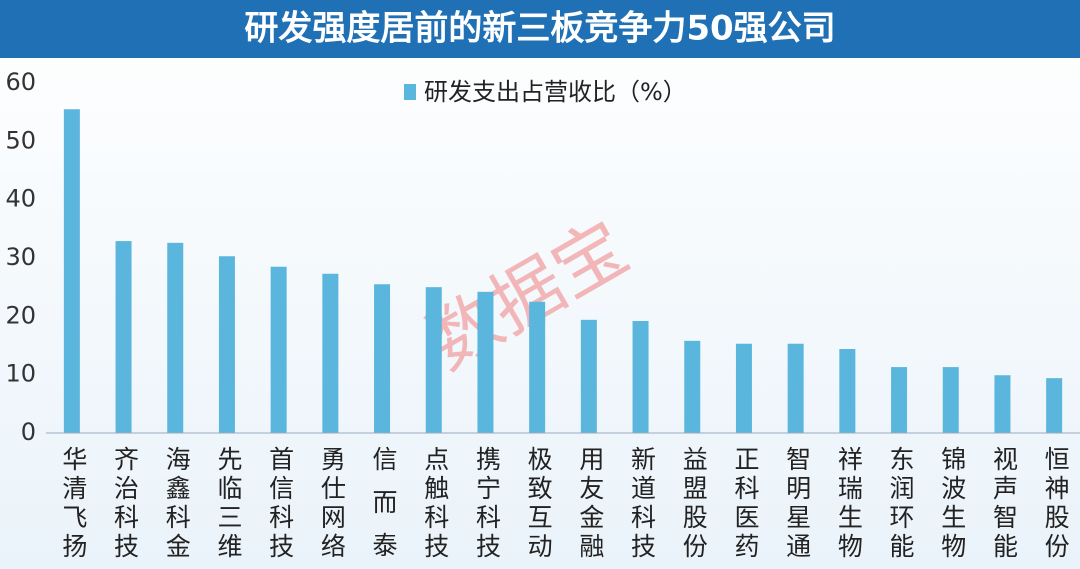  I want to click on x-tick-label: 益盟股份, so click(693, 504).